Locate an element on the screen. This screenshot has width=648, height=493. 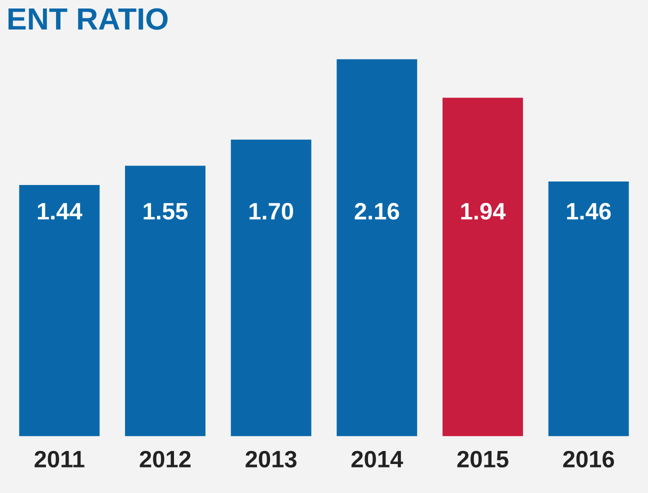
data-label: 1.44 is located at coordinates (60, 211).